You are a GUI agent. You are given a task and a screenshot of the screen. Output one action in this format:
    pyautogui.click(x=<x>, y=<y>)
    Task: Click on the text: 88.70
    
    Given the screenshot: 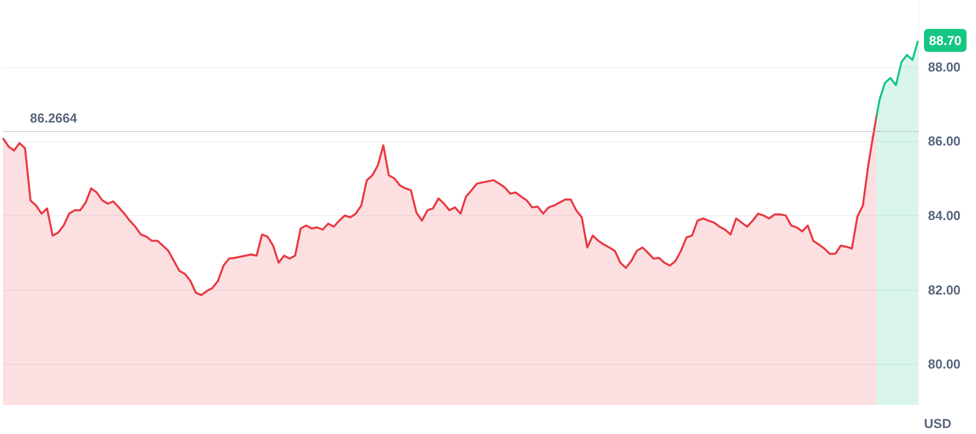 What is the action you would take?
    pyautogui.click(x=945, y=40)
    